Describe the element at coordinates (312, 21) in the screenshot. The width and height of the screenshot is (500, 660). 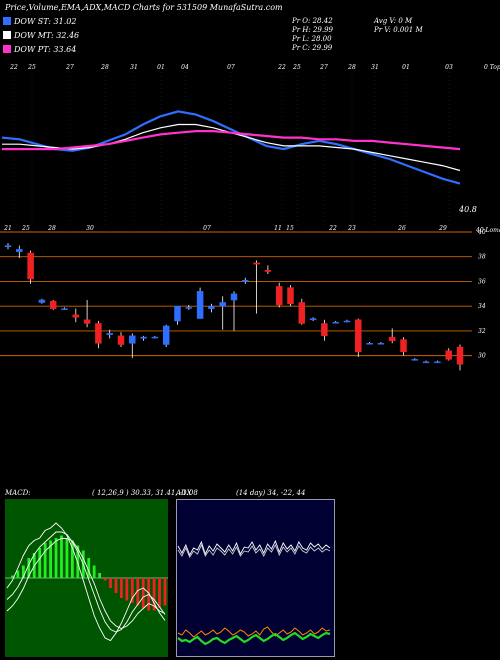
I see `stat-pr-open: Pr O: 28.42` at that location.